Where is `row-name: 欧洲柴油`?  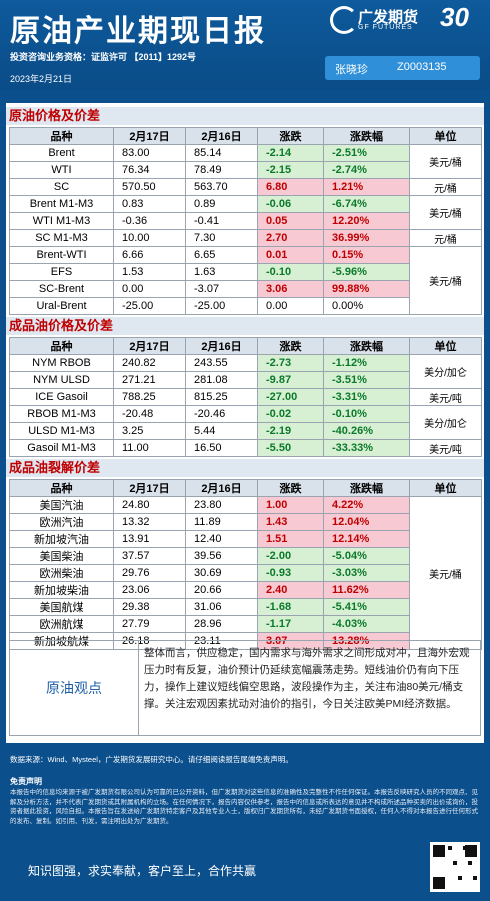 row-name: 欧洲柴油 is located at coordinates (61, 573).